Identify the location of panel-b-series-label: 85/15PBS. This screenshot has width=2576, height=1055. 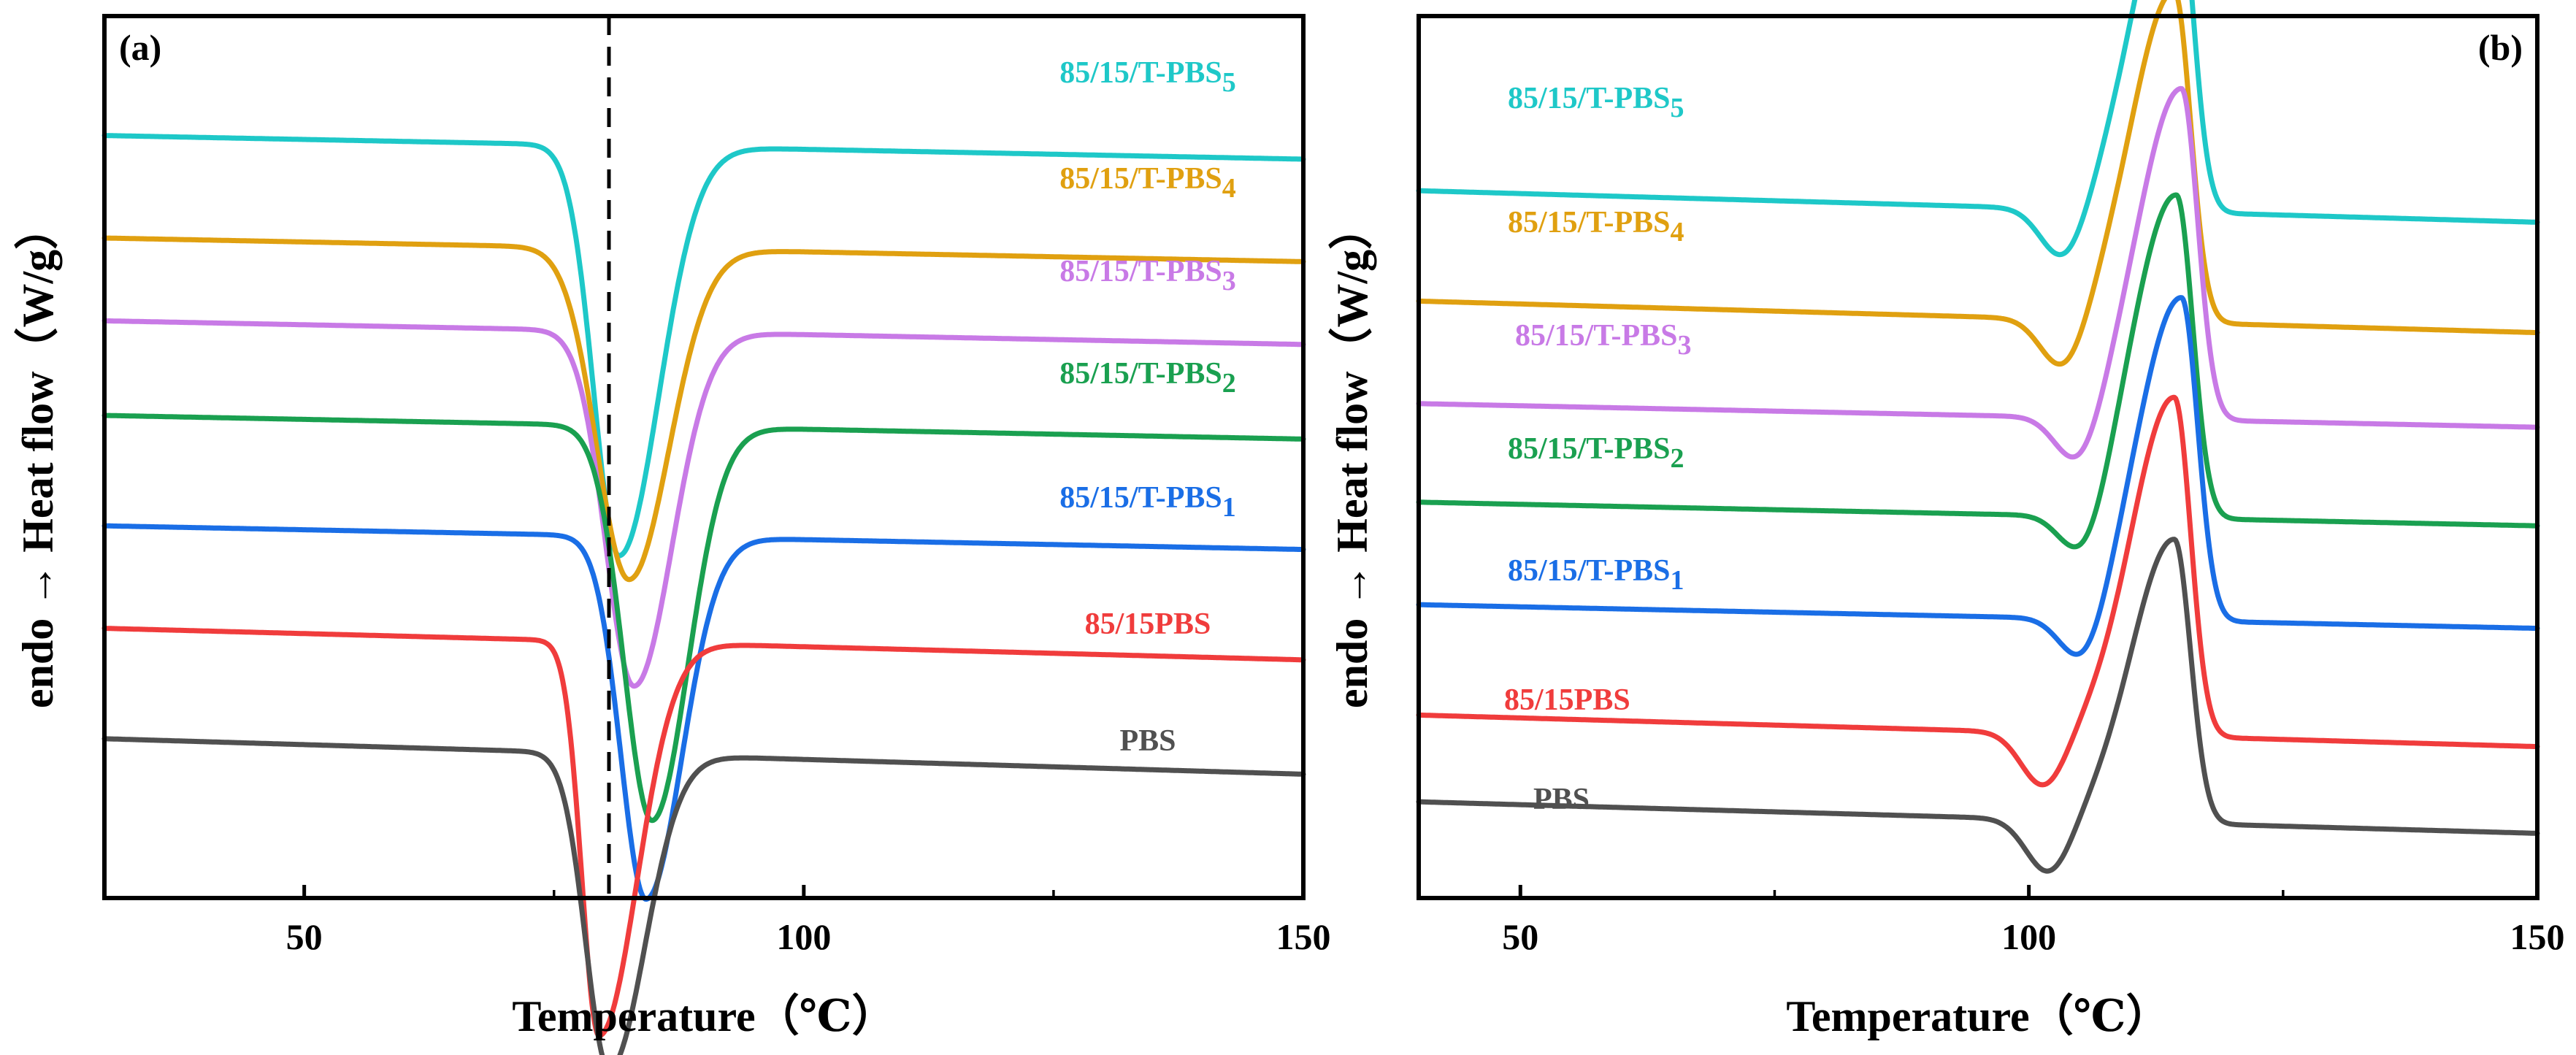
(1567, 700).